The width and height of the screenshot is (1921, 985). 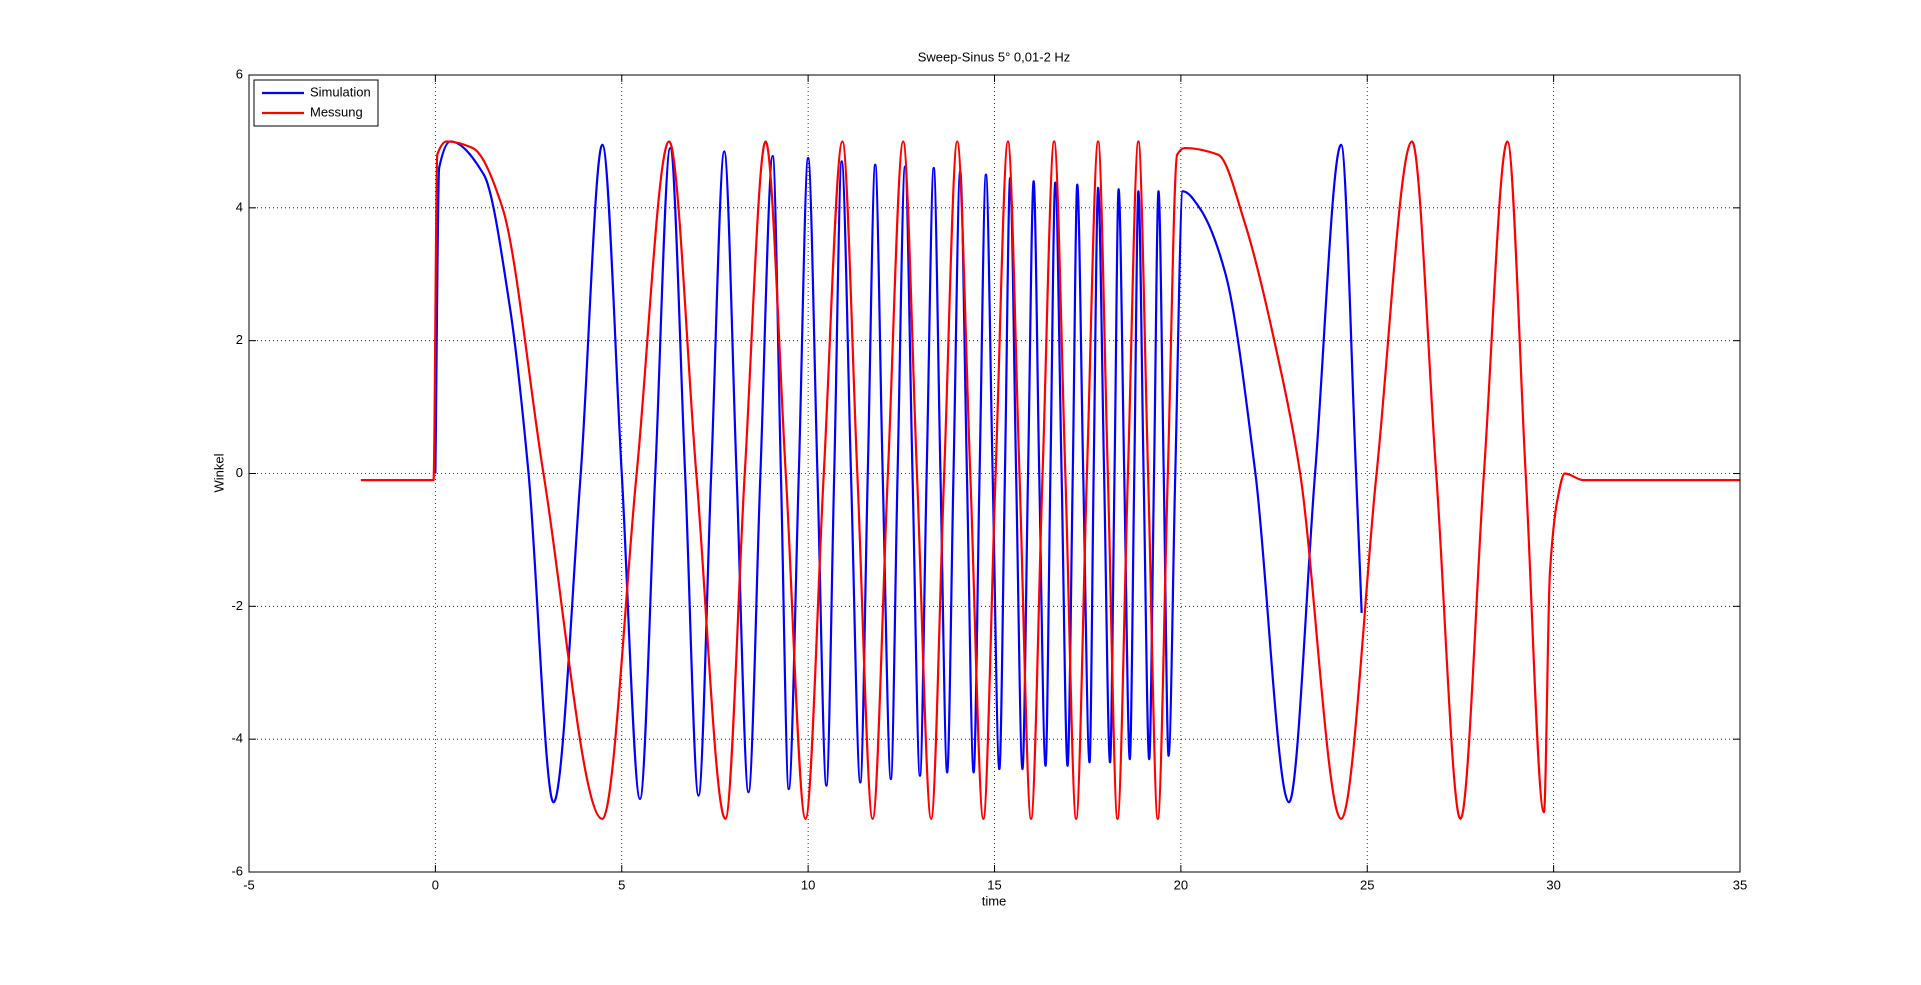 I want to click on x-tick-label: -5, so click(x=249, y=884).